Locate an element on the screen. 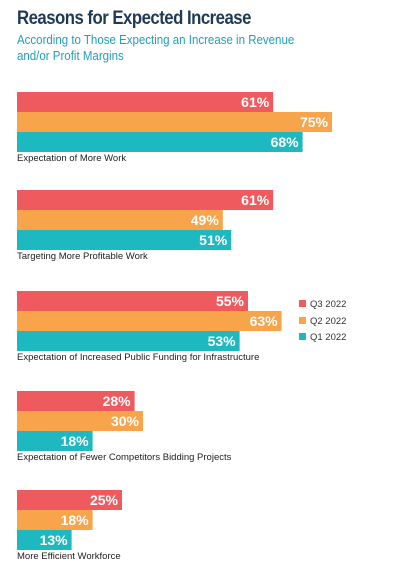 This screenshot has width=400, height=579. legend-label: Q1 2022 is located at coordinates (328, 337).